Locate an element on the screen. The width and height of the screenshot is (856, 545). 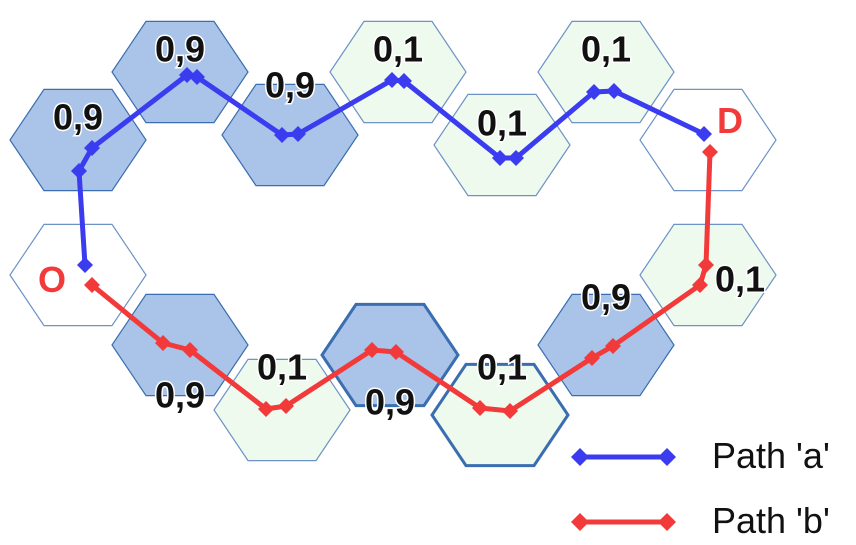
legend-path-a-label: Path 'a' is located at coordinates (771, 455).